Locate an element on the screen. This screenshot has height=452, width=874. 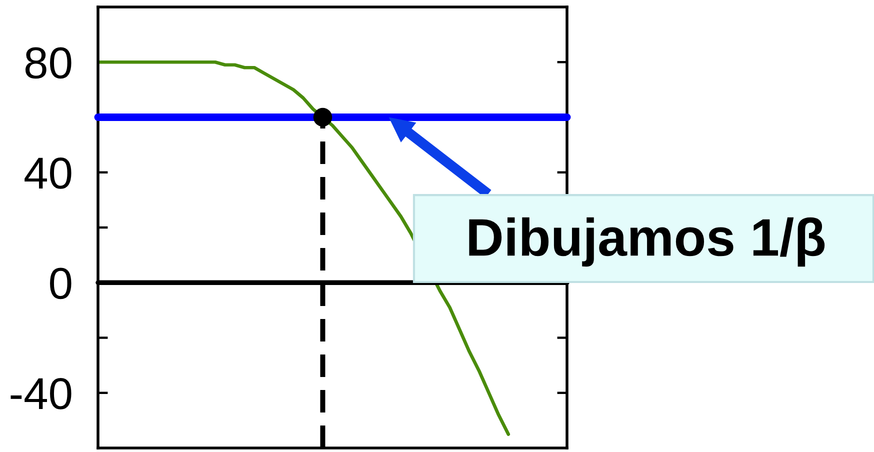
y-tick-label: 80 is located at coordinates (49, 63).